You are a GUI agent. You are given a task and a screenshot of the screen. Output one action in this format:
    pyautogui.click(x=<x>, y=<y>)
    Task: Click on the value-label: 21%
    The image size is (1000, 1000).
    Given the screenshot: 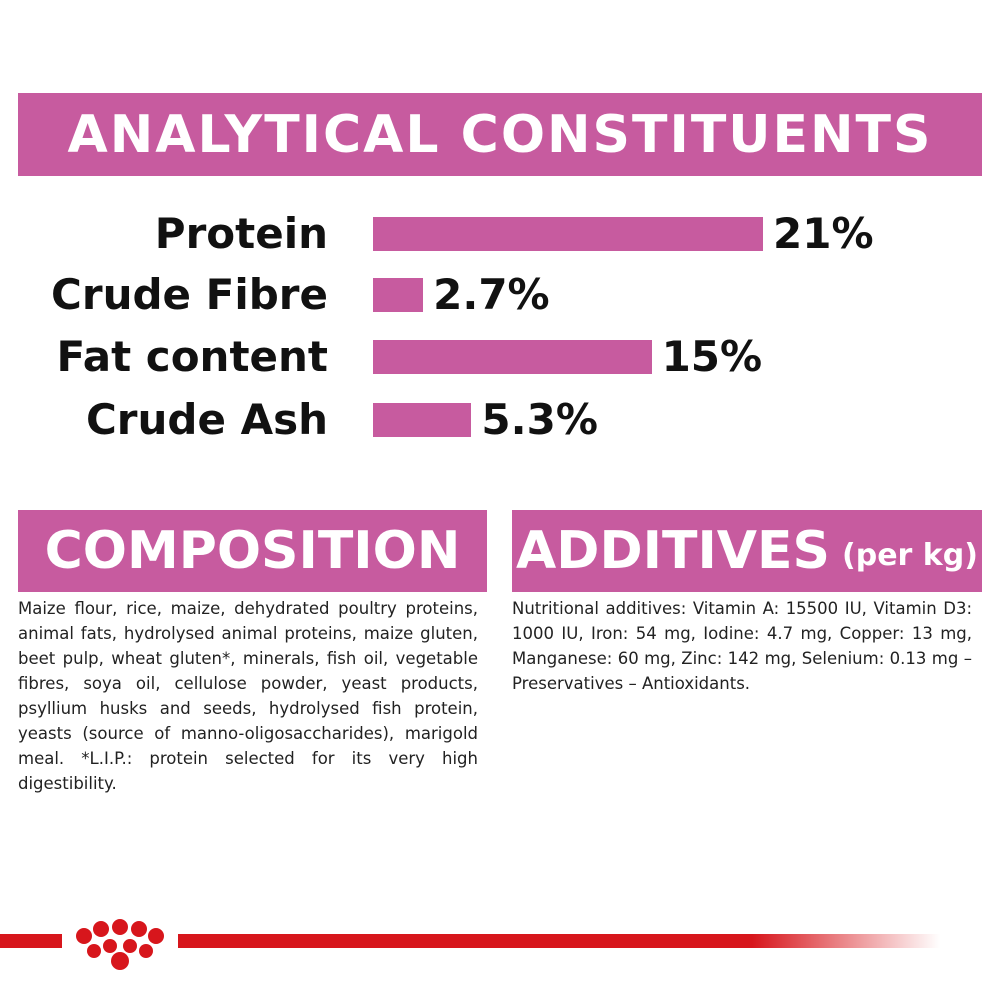 What is the action you would take?
    pyautogui.click(x=823, y=233)
    